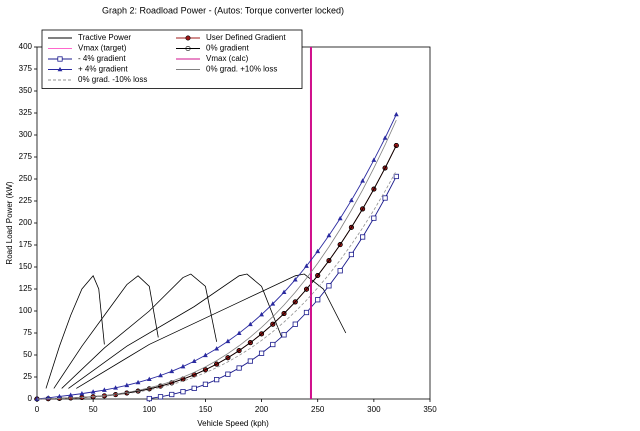 This screenshot has width=640, height=431. I want to click on x-tick-label: 350, so click(430, 409).